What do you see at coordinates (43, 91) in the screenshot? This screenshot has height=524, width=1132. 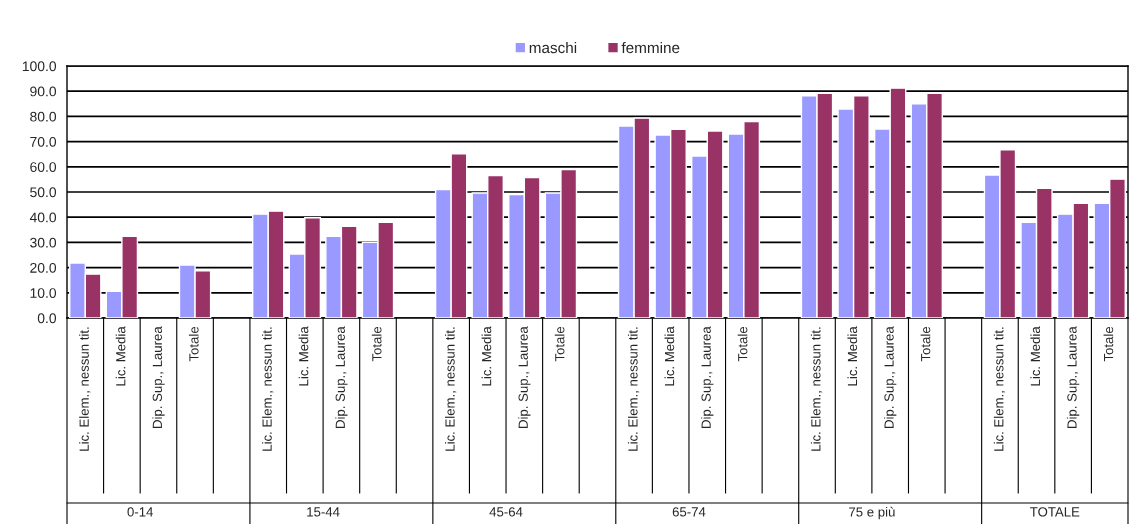 I see `y-tick-label: 90.0` at bounding box center [43, 91].